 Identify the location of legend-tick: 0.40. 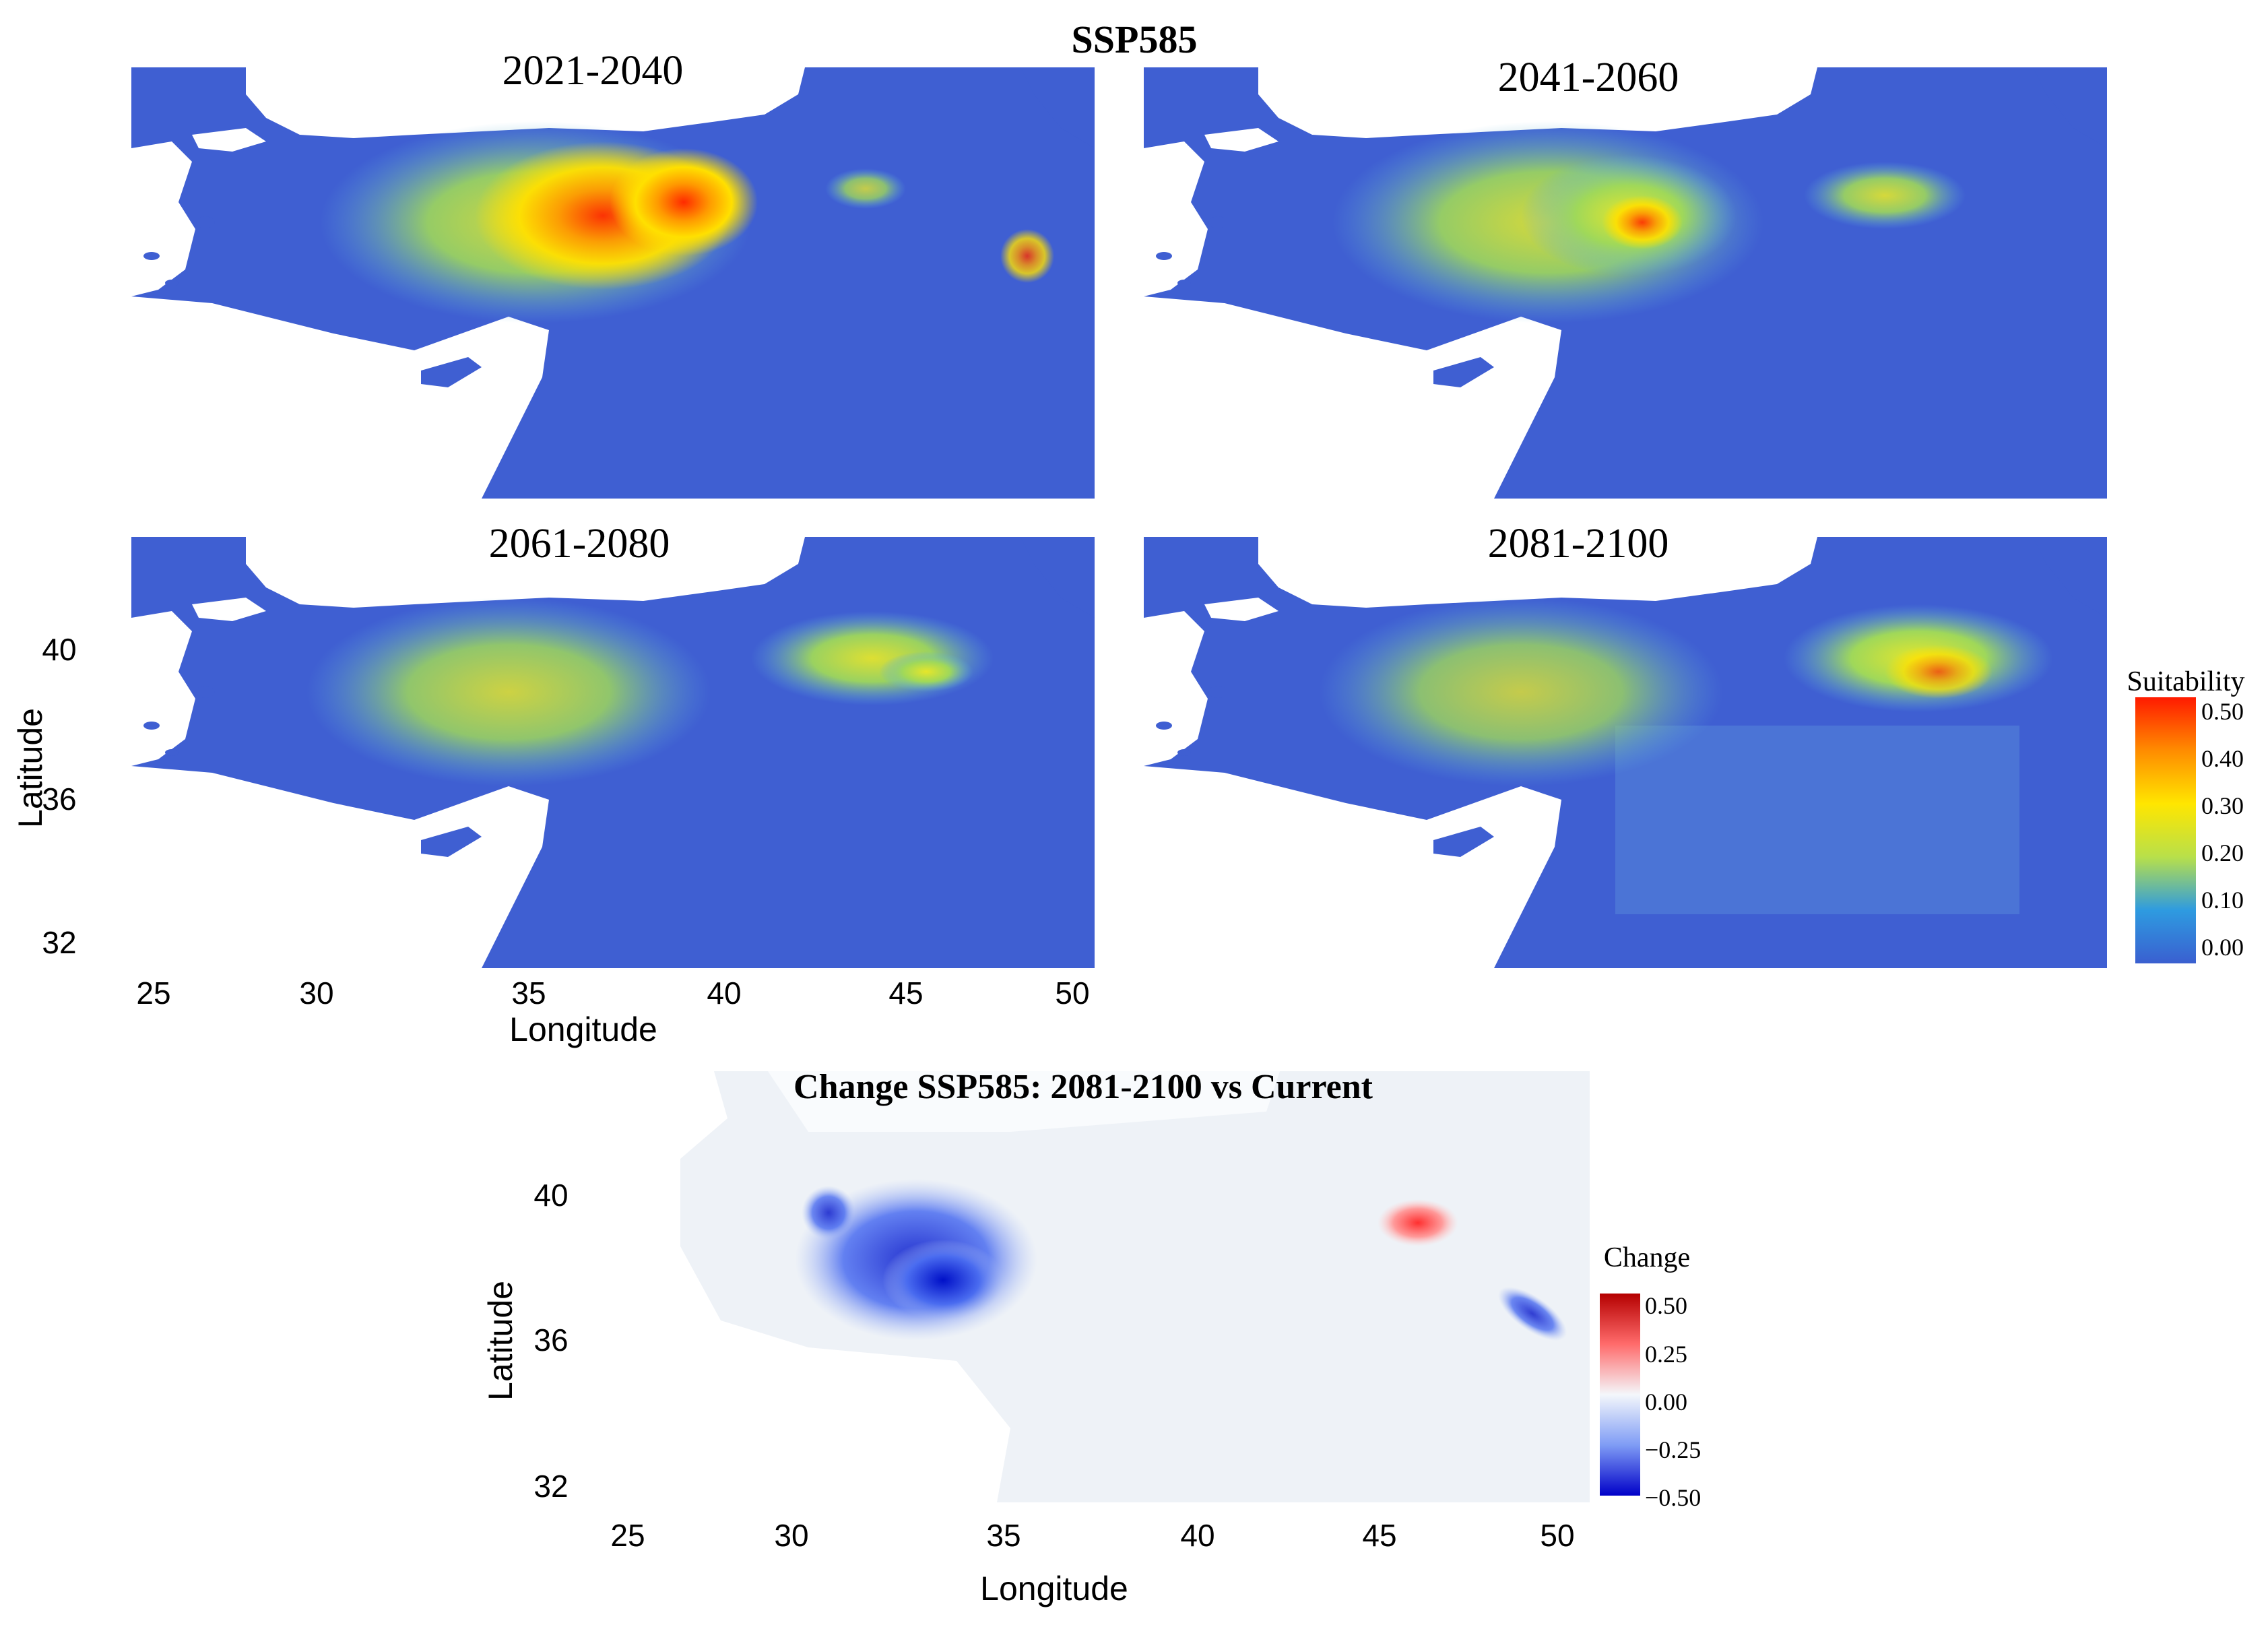
(2222, 758).